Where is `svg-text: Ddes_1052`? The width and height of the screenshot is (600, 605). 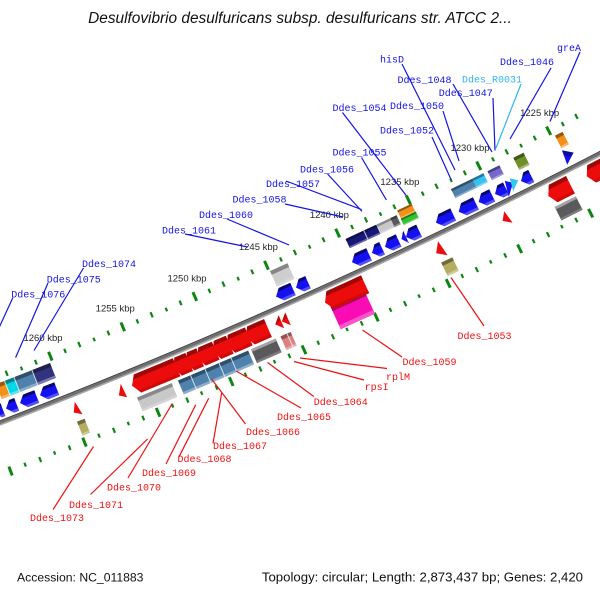 svg-text: Ddes_1052 is located at coordinates (407, 132).